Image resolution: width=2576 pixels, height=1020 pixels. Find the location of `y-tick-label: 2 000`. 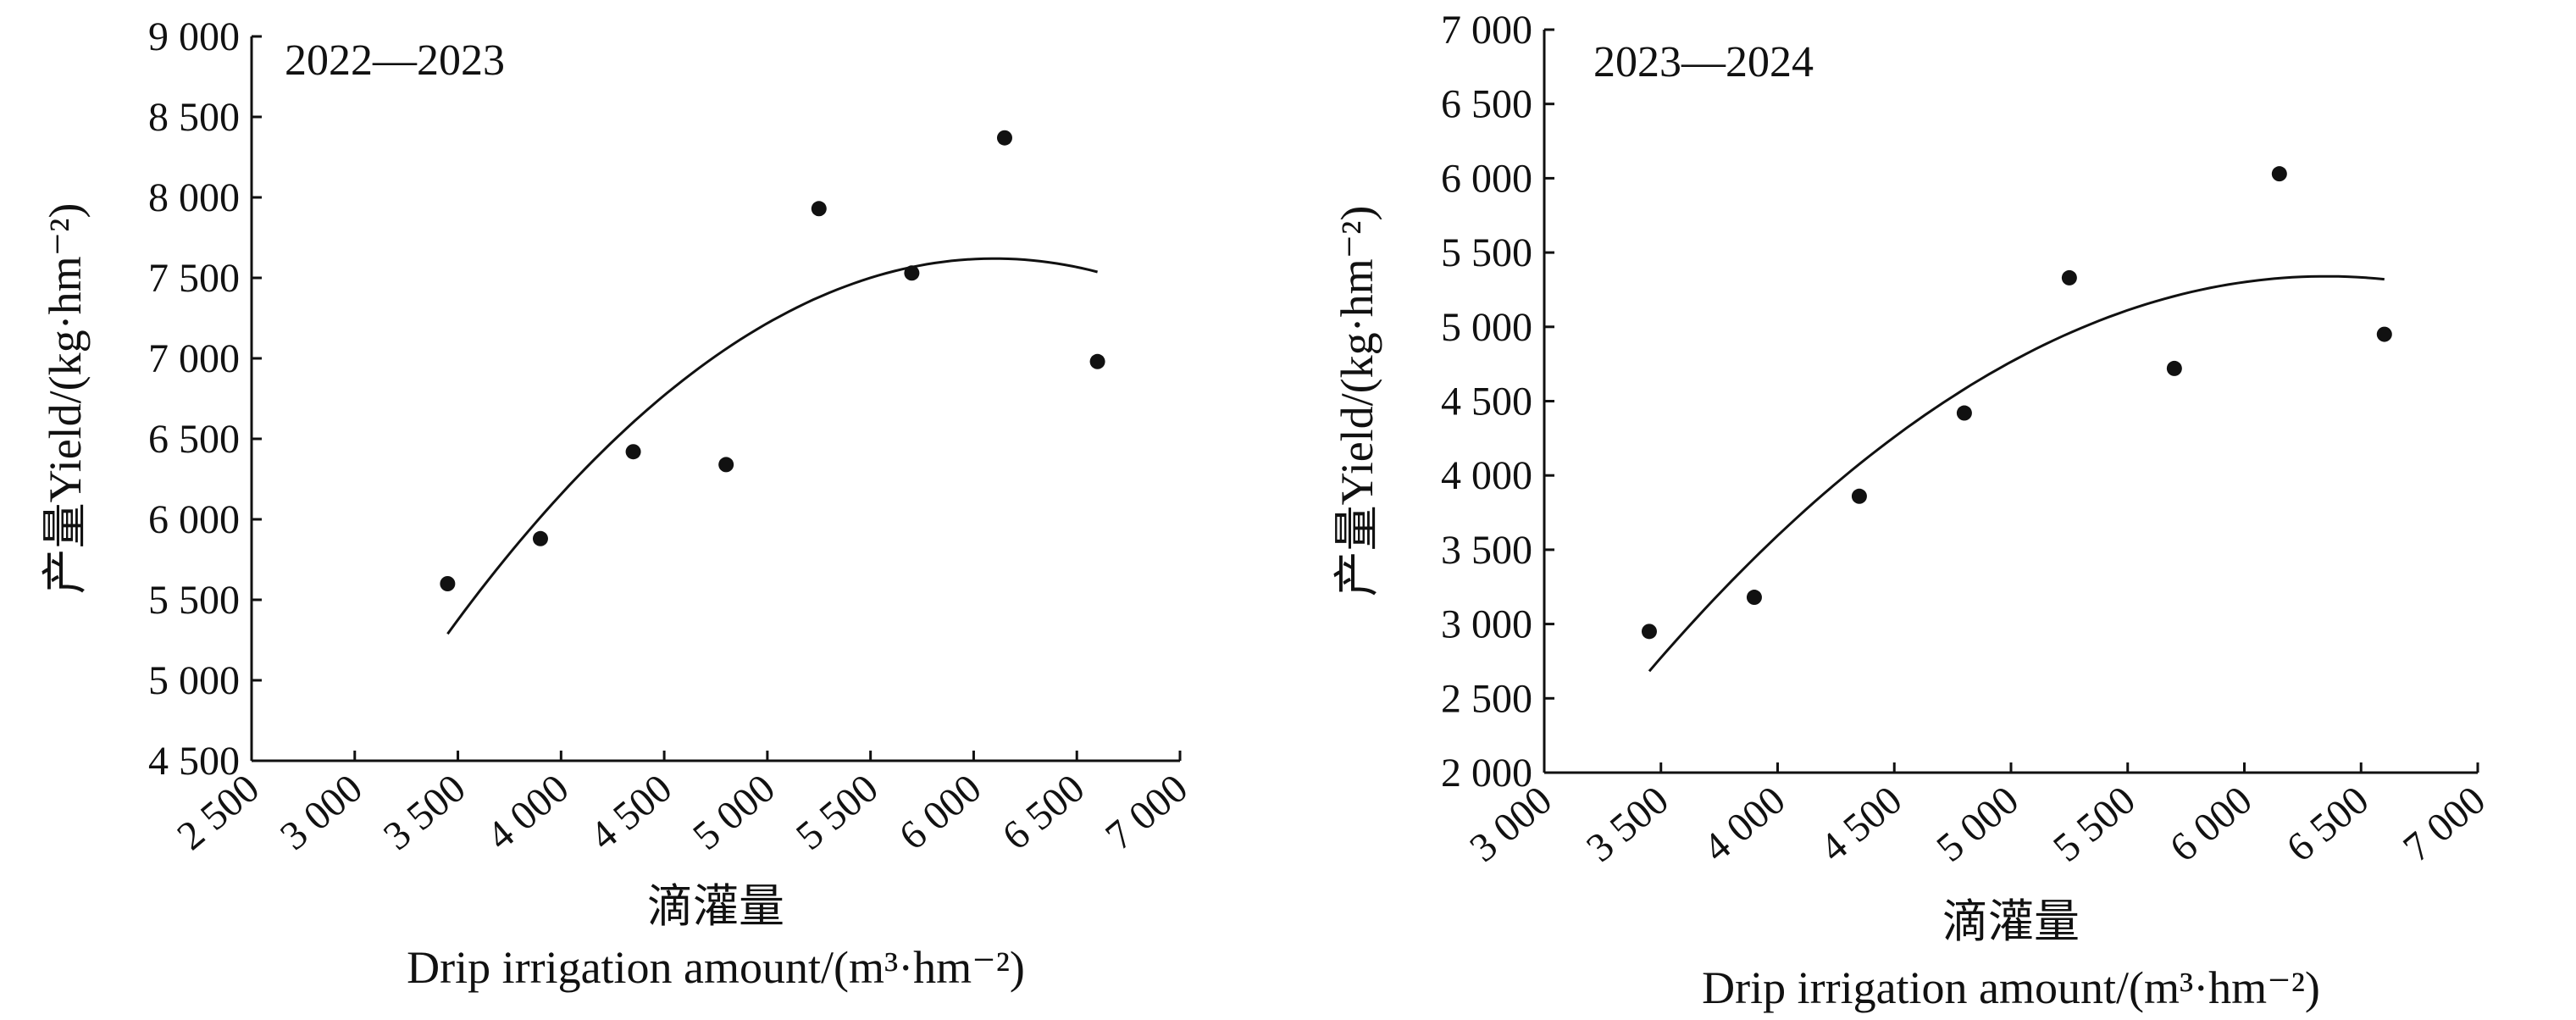

y-tick-label: 2 000 is located at coordinates (1486, 773).